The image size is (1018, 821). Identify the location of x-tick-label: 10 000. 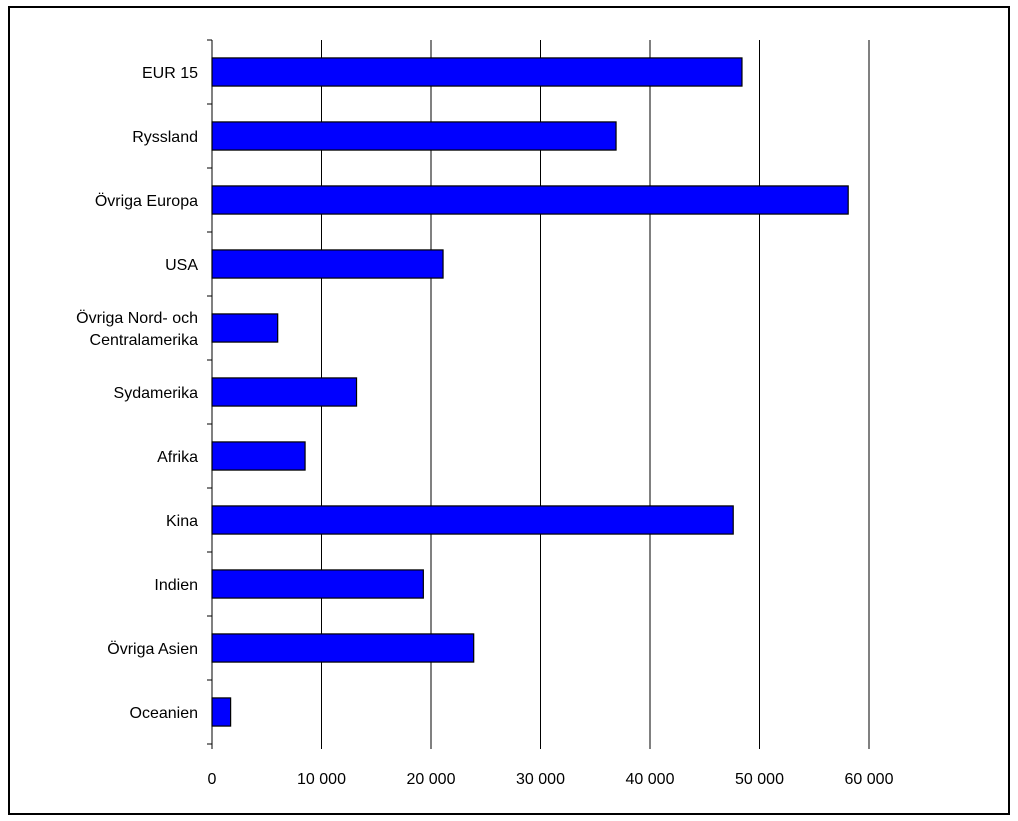
(321, 779).